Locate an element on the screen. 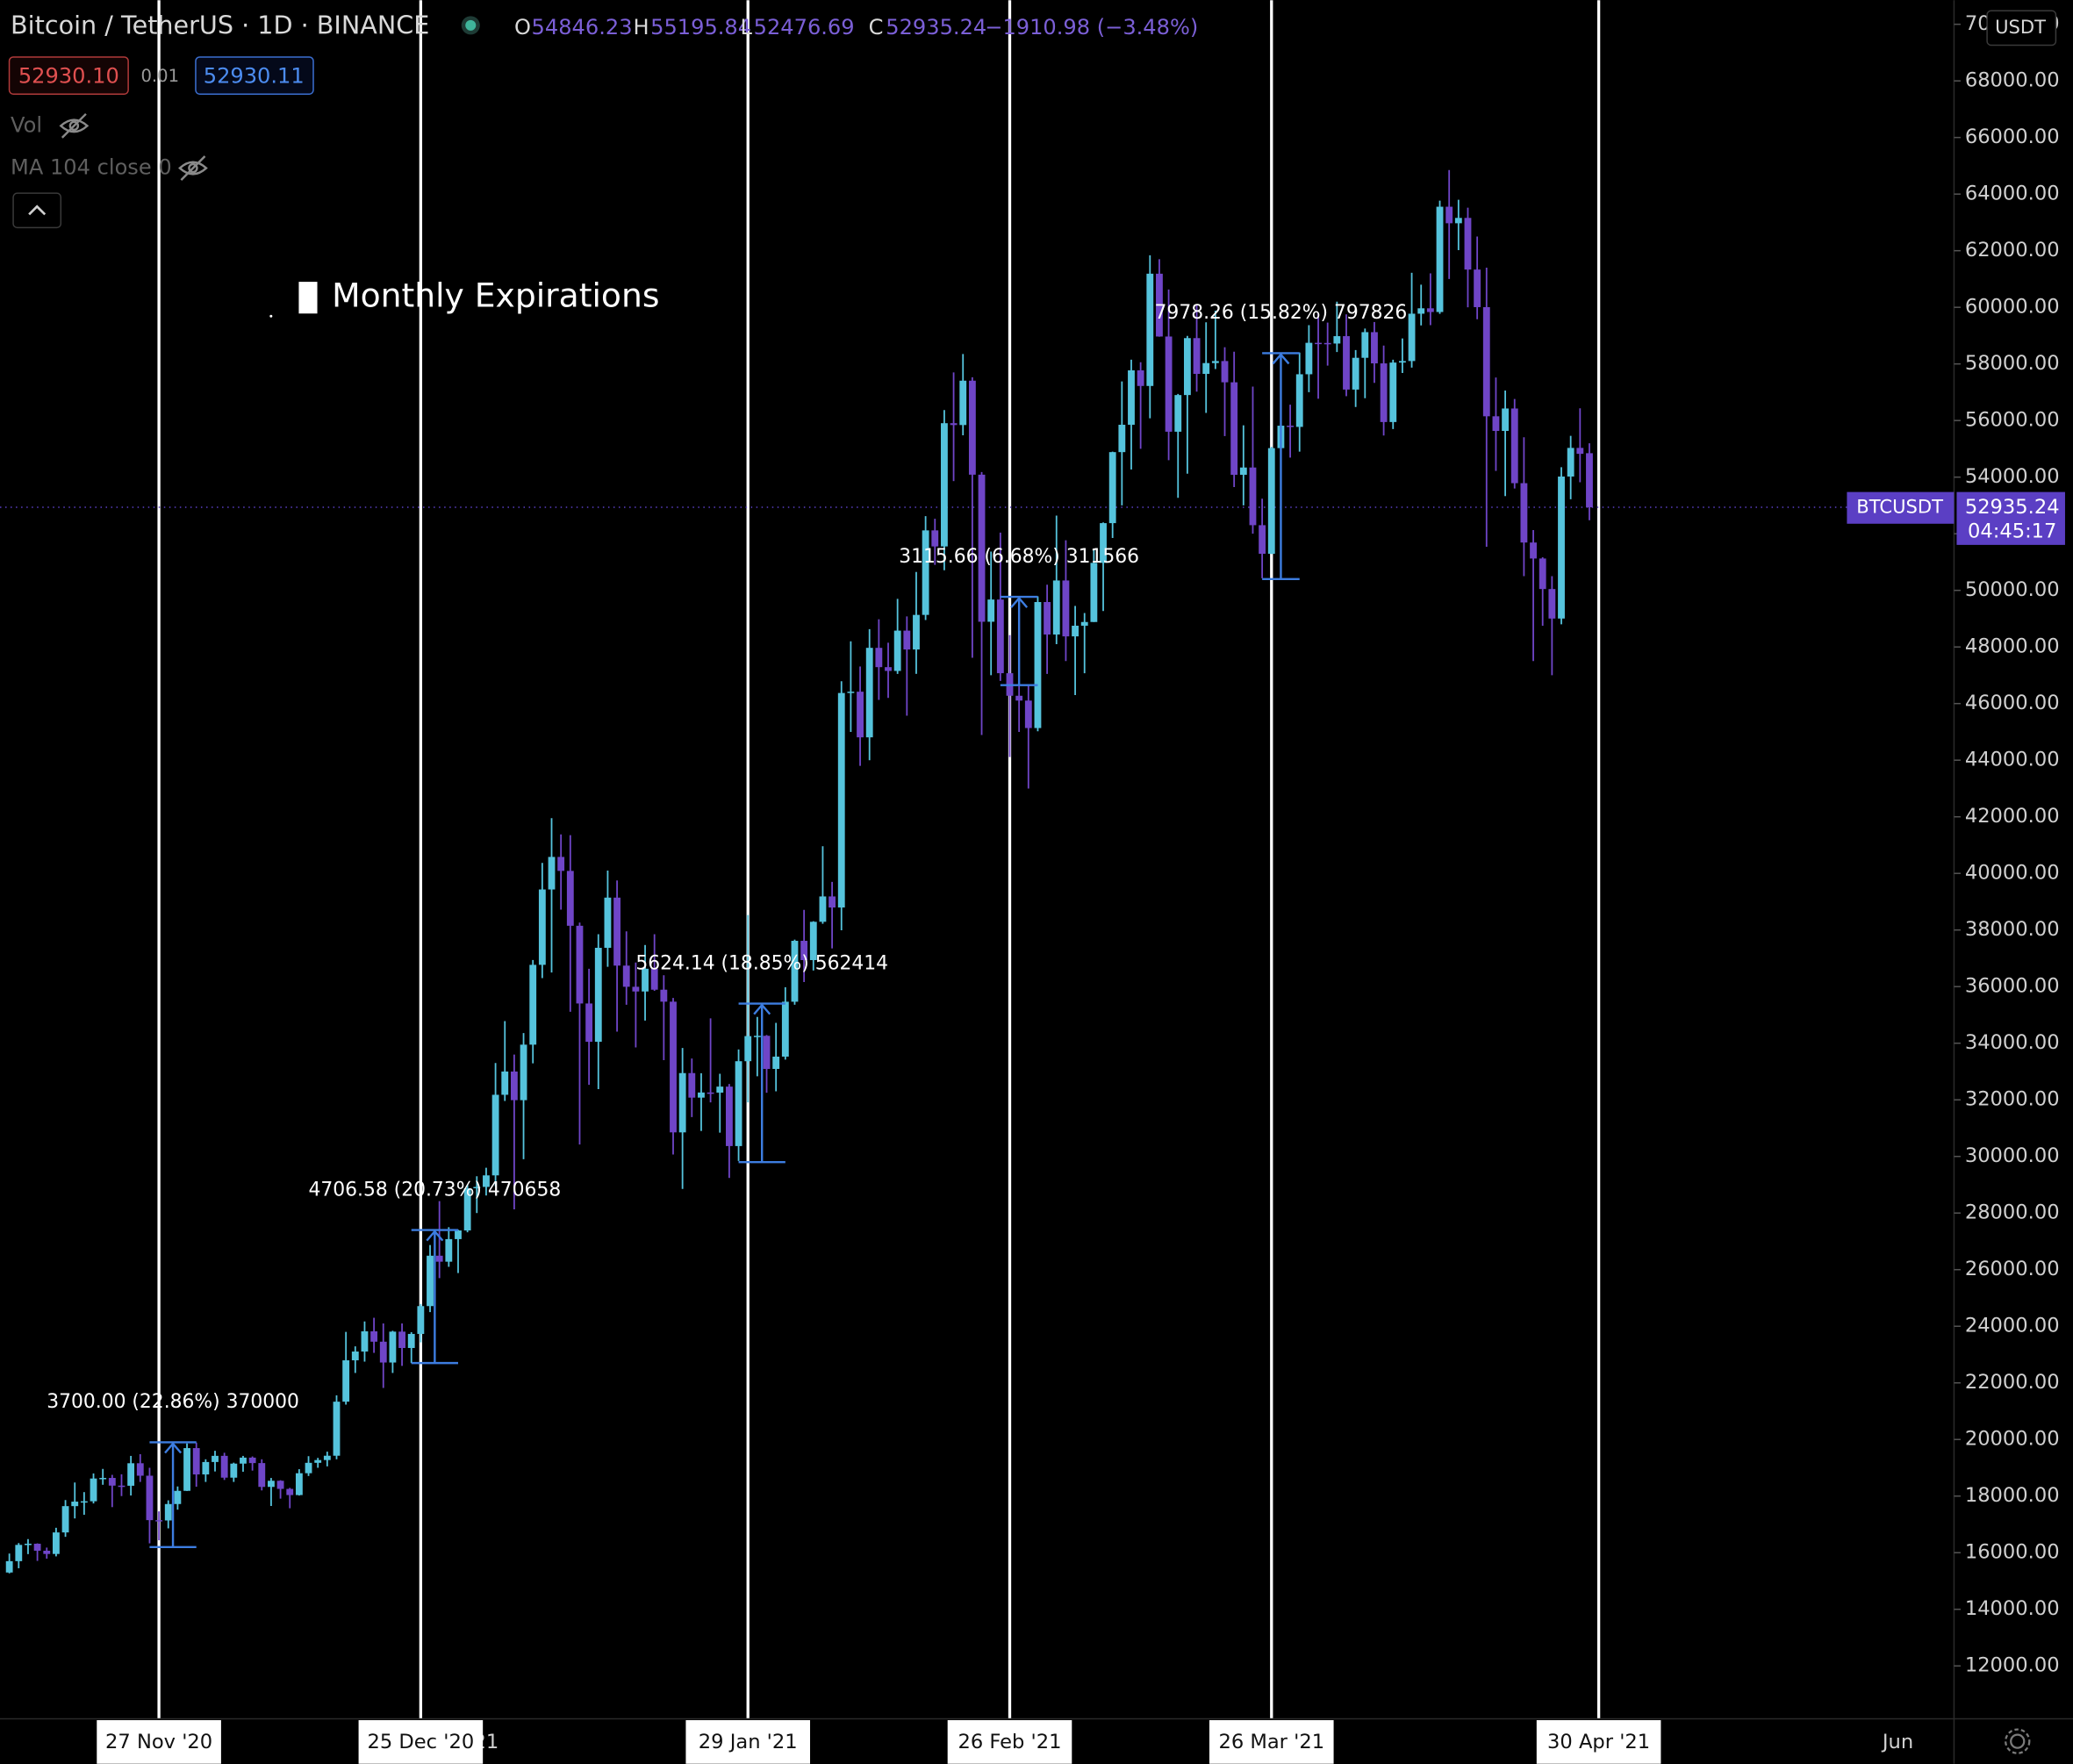  y-tick-label: 48000.00 is located at coordinates (2012, 646).